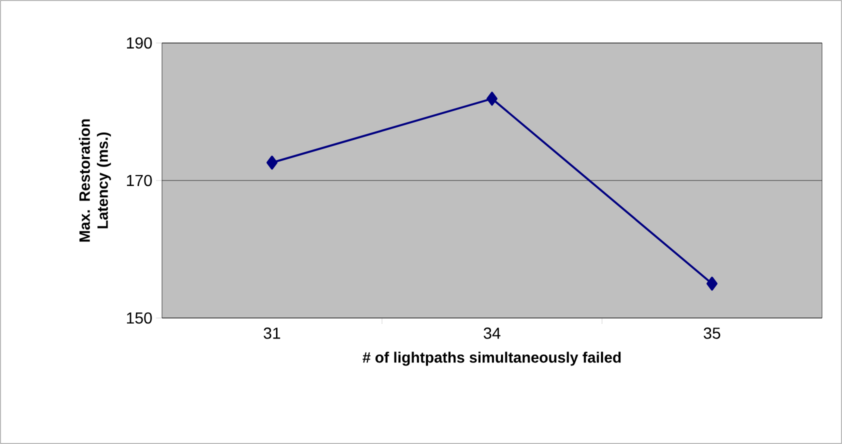  What do you see at coordinates (139, 43) in the screenshot?
I see `y-tick-label: 190` at bounding box center [139, 43].